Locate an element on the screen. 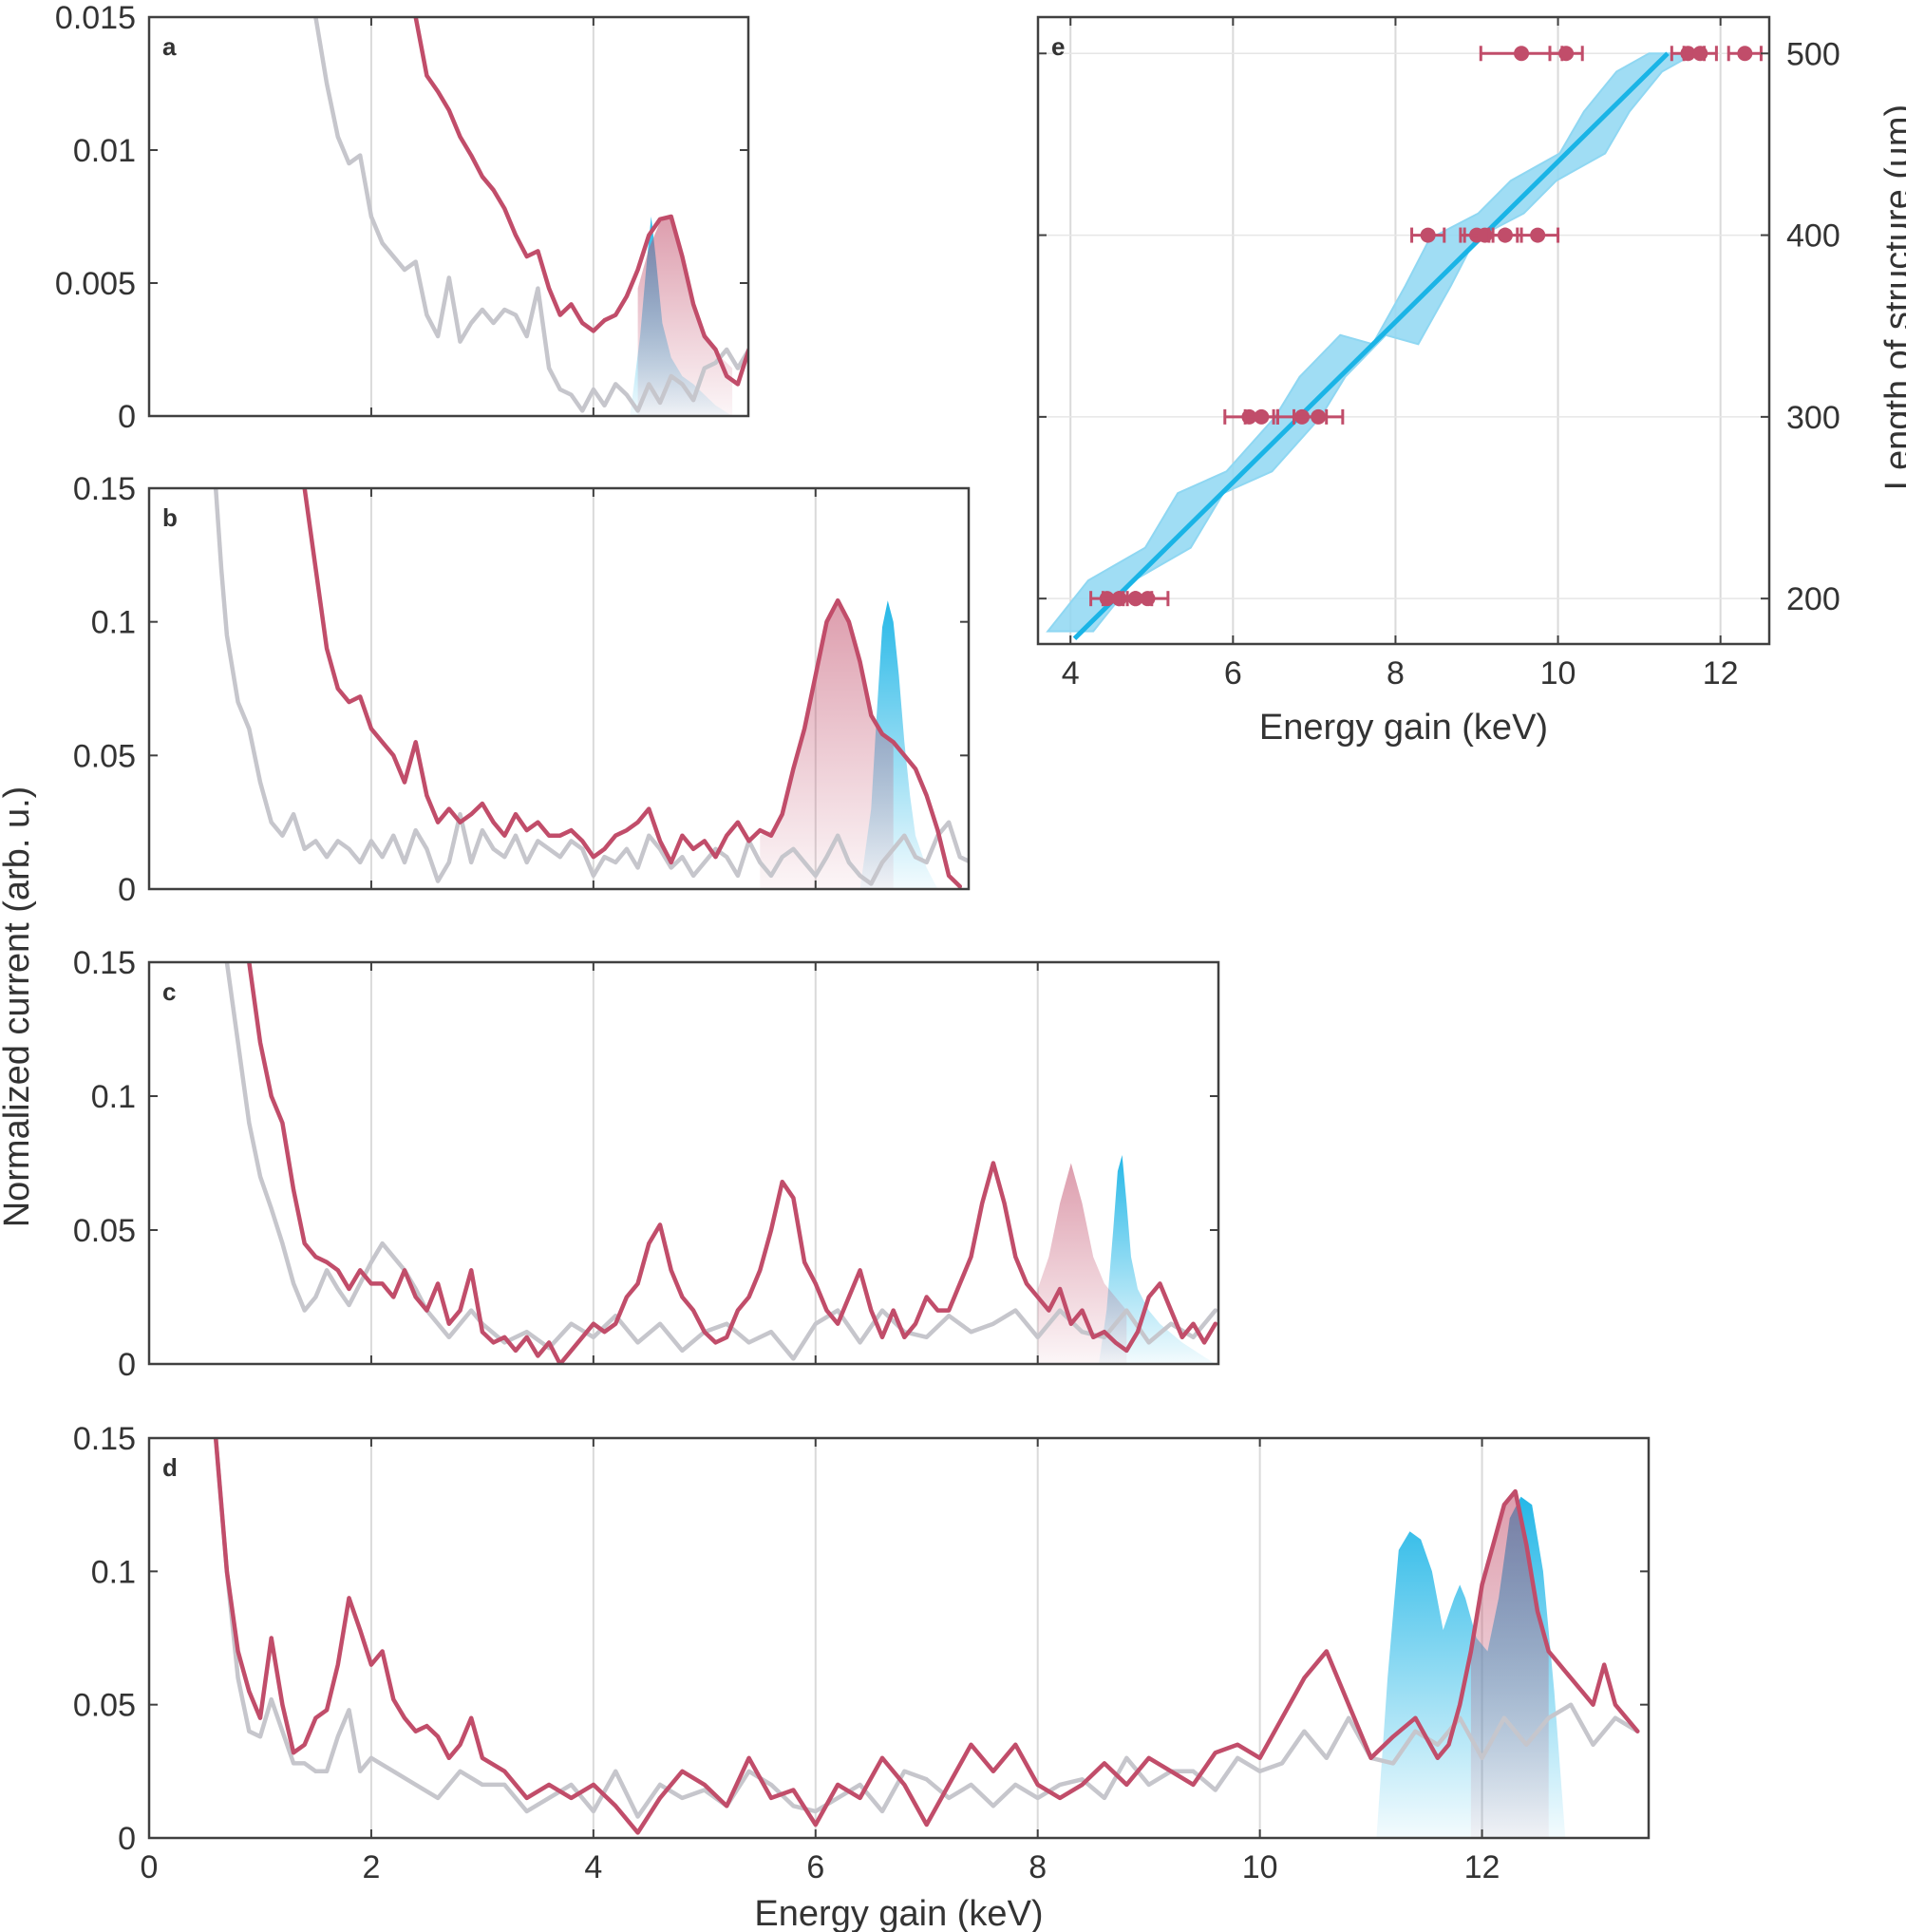  panel-label: d is located at coordinates (170, 1467).